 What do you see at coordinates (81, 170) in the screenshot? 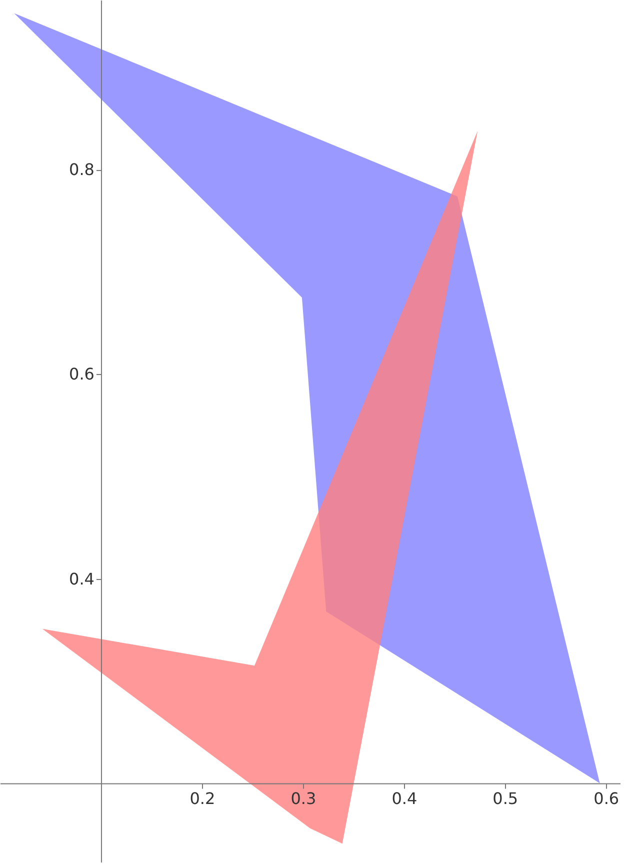
I see `y-tick-label: 0.8` at bounding box center [81, 170].